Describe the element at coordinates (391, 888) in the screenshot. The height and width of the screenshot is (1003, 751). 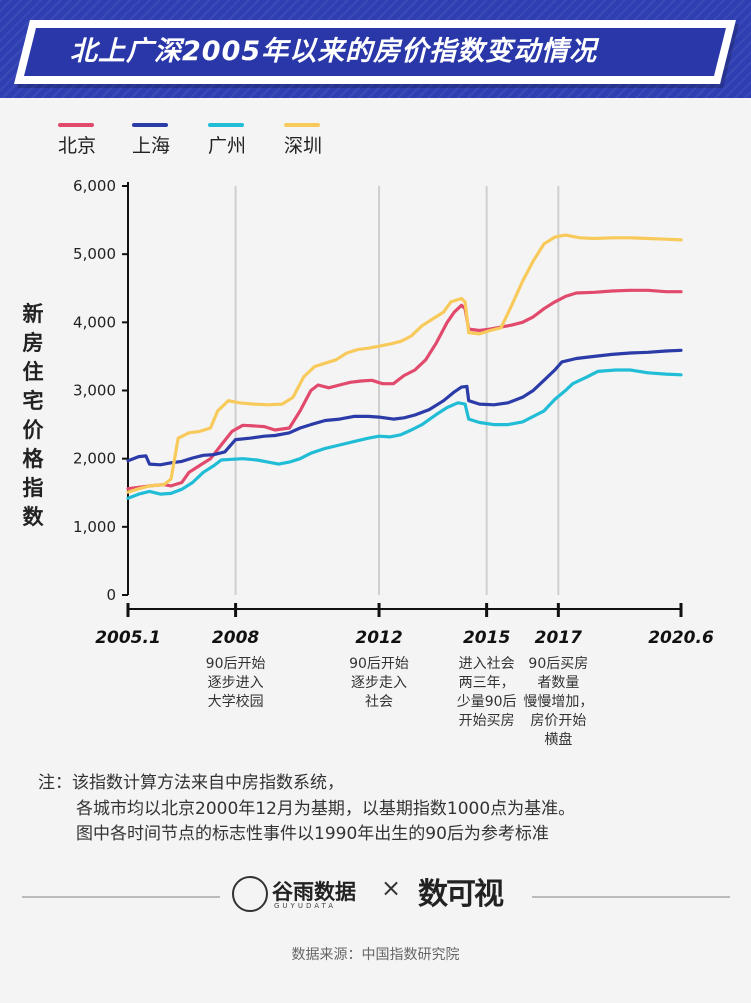
I see `collab-times-sign: ×` at that location.